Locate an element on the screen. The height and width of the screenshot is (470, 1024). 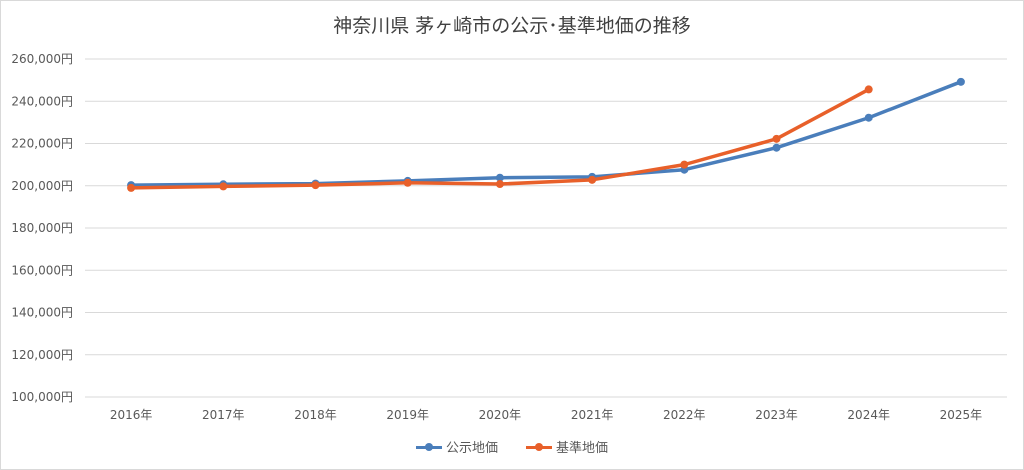
y-tick-label: 140,000円 is located at coordinates (42, 313).